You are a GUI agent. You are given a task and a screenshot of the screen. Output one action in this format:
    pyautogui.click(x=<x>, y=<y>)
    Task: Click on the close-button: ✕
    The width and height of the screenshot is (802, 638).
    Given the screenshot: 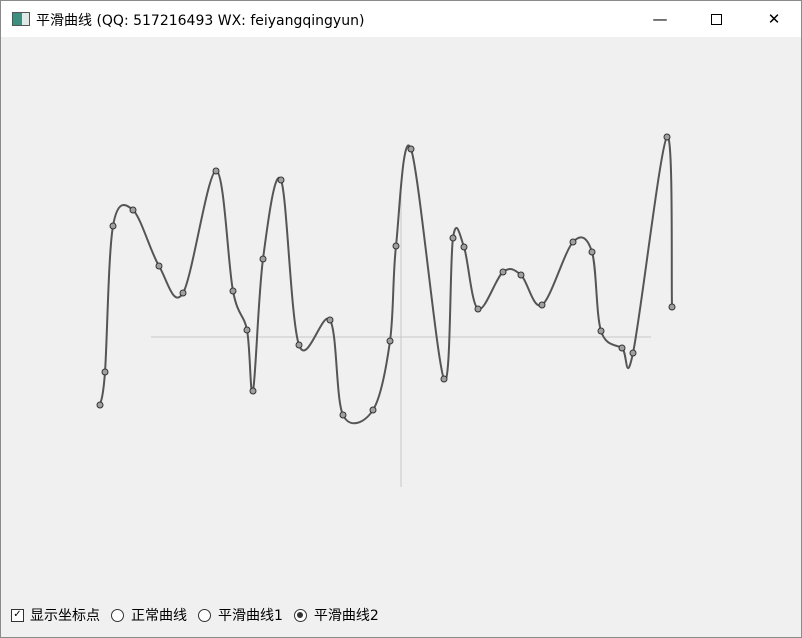 What is the action you would take?
    pyautogui.click(x=774, y=19)
    